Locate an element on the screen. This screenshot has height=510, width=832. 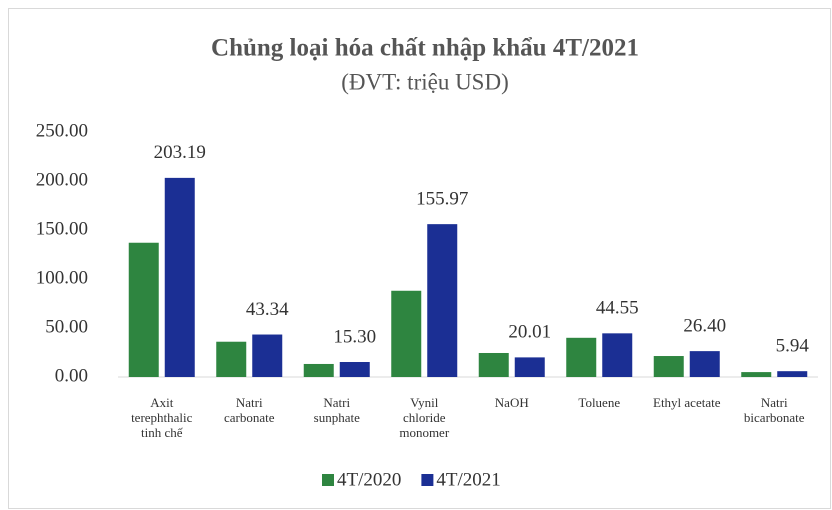
x-tick-label: Natri sunphate is located at coordinates (336, 410).